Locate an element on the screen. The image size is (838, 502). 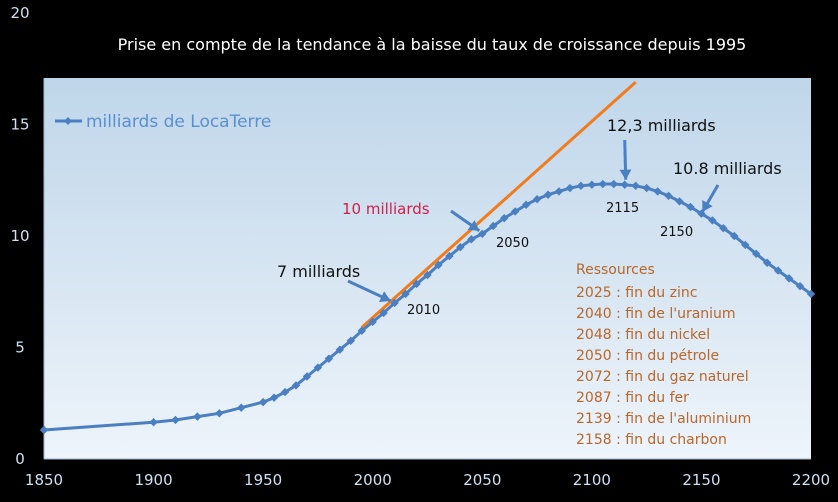
x-tick-label: 1950 is located at coordinates (263, 480).